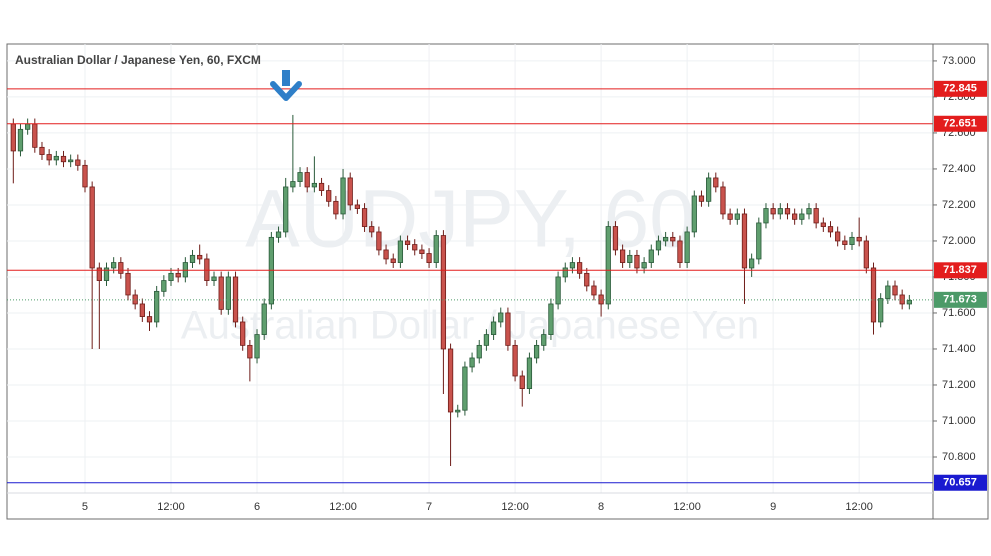  I want to click on y-tick-label: 72.400, so click(959, 169).